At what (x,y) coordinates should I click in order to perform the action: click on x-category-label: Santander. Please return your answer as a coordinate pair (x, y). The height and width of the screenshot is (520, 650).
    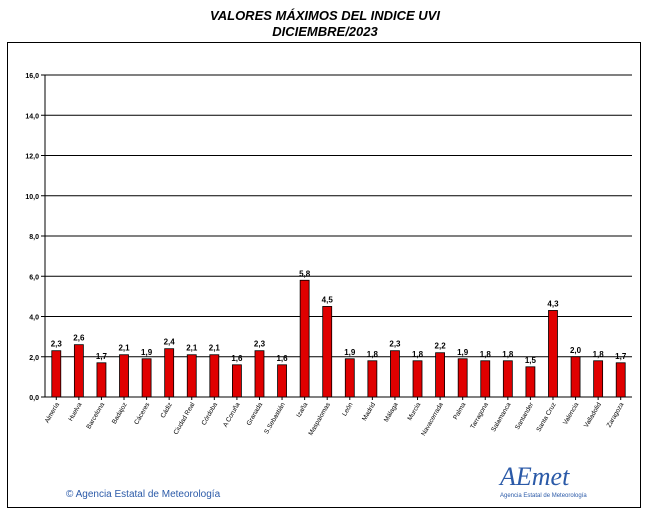
    Looking at the image, I should click on (524, 416).